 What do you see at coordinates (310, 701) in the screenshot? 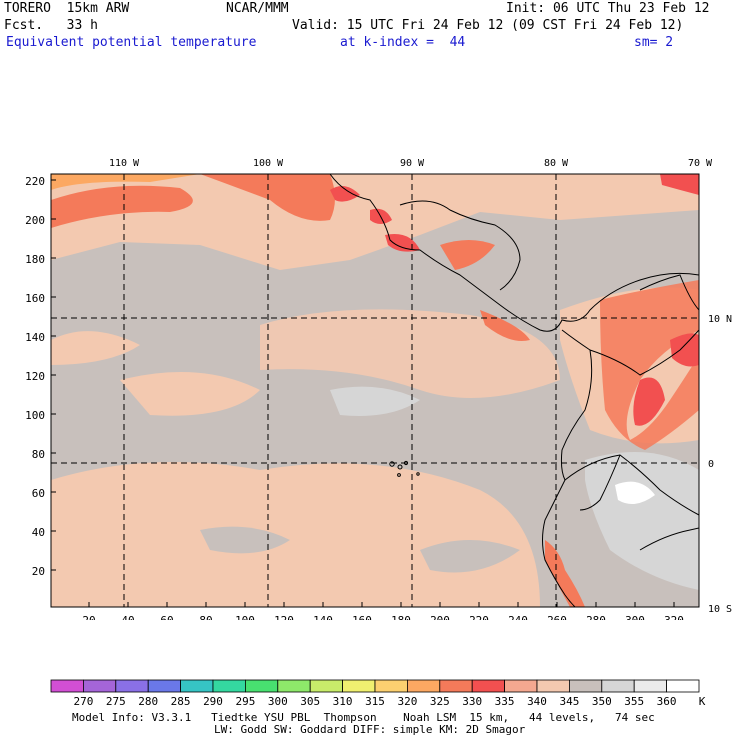
I see `color-bar-label: 305` at bounding box center [310, 701].